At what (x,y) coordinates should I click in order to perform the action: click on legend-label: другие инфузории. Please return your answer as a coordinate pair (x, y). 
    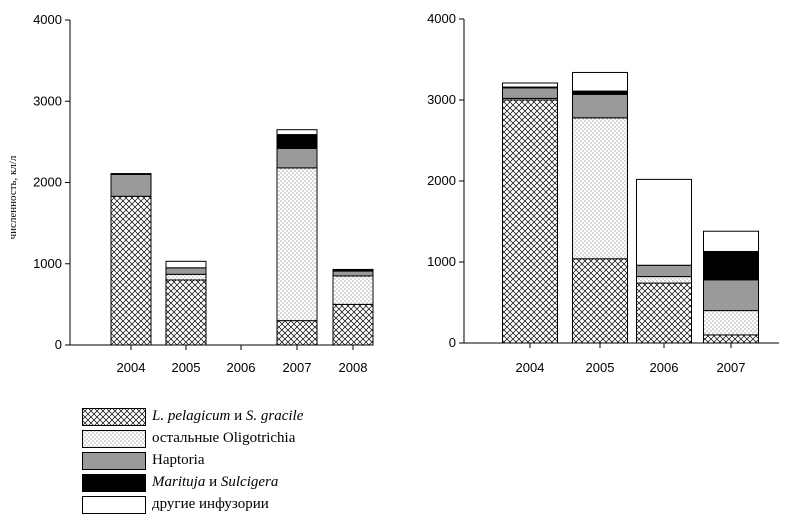
    Looking at the image, I should click on (210, 504).